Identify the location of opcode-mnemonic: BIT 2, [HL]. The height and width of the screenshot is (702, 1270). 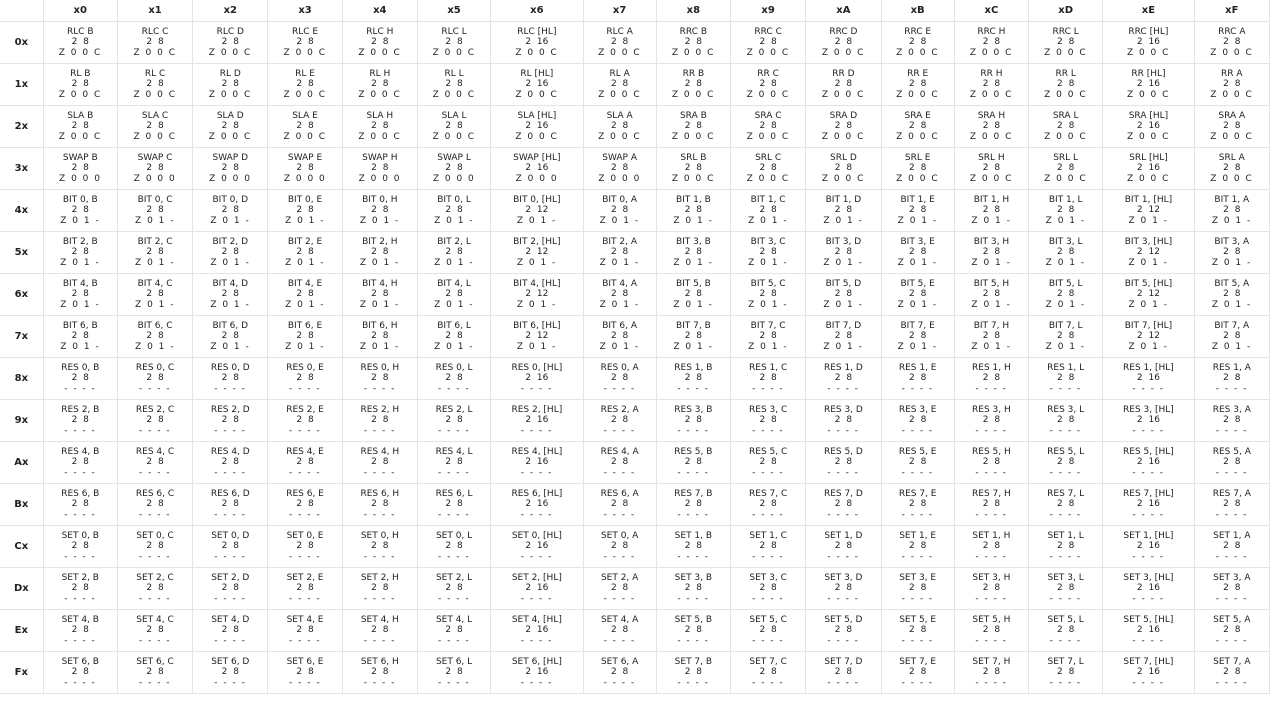
(537, 241).